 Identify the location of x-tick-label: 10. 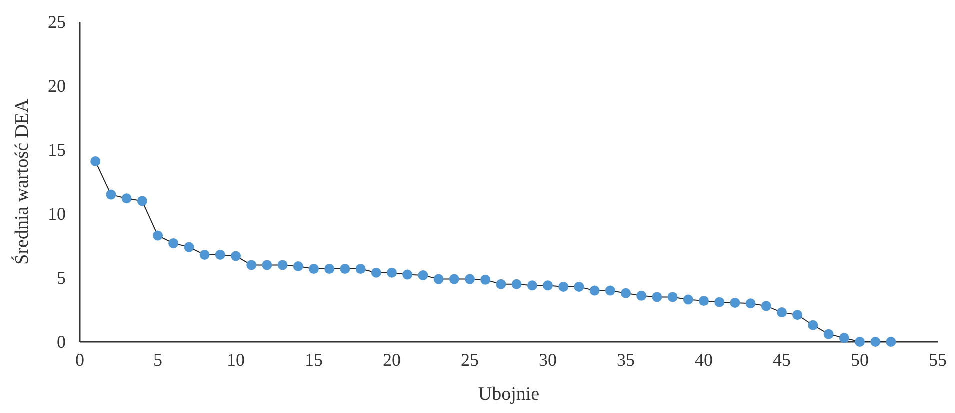
(236, 360).